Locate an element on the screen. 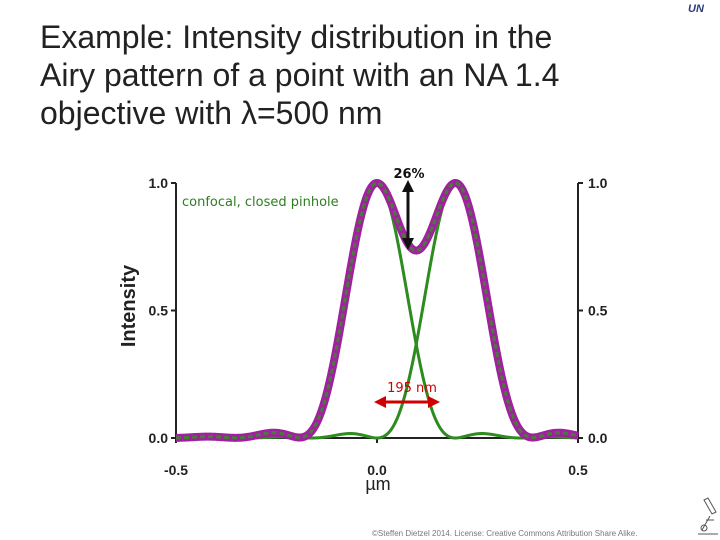  title-line-1: Example: Intensity distribution in the is located at coordinates (296, 37).